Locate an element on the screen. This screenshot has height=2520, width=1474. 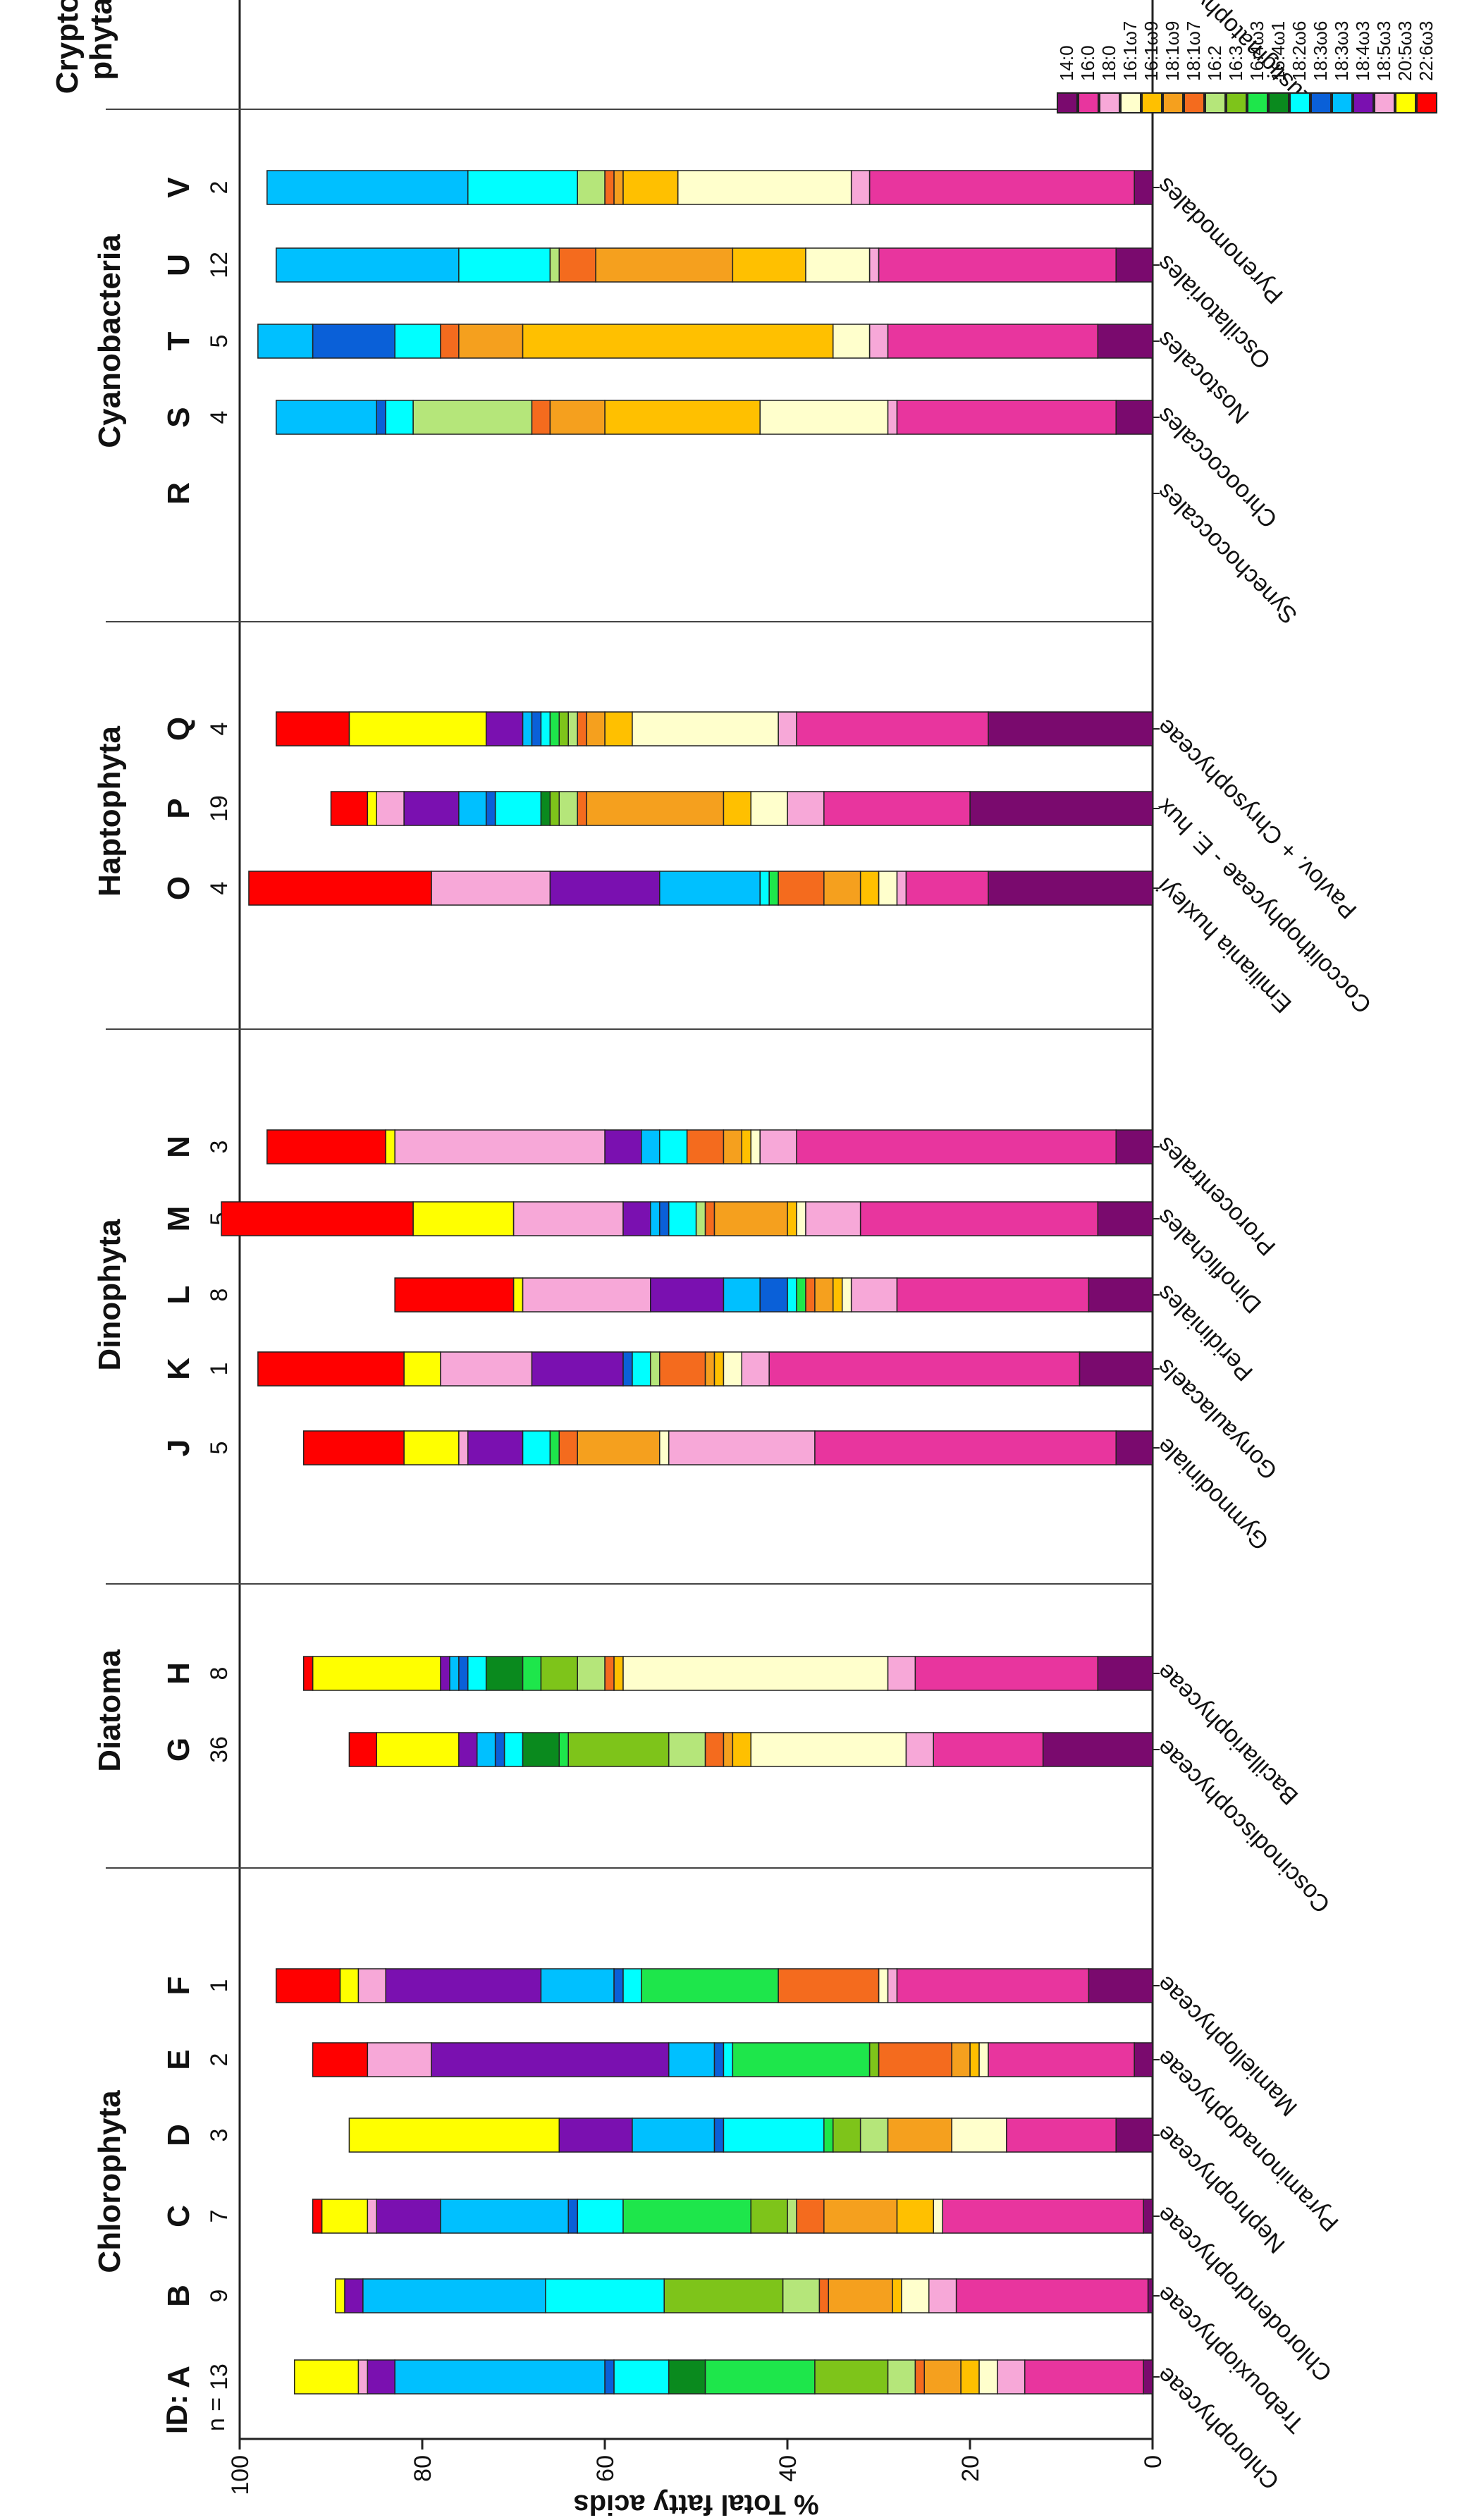
bar-id: P is located at coordinates (178, 808).